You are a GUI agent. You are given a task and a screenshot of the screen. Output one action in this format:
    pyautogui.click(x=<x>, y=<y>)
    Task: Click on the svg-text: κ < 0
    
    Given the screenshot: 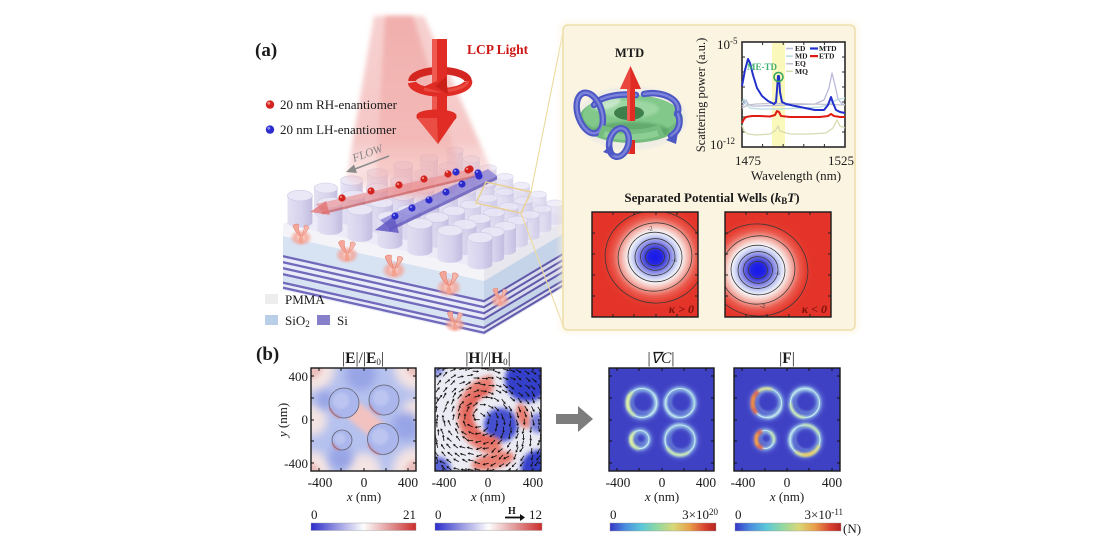 What is the action you would take?
    pyautogui.click(x=814, y=309)
    